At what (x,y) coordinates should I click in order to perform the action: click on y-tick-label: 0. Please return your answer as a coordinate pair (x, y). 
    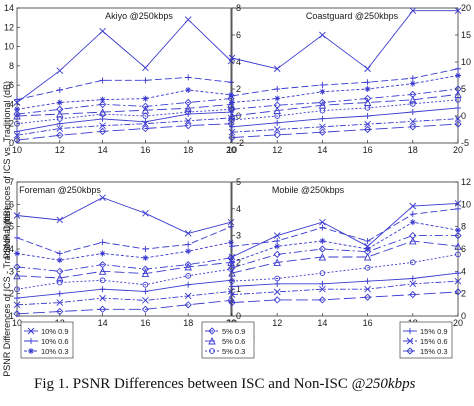
    Looking at the image, I should click on (238, 316).